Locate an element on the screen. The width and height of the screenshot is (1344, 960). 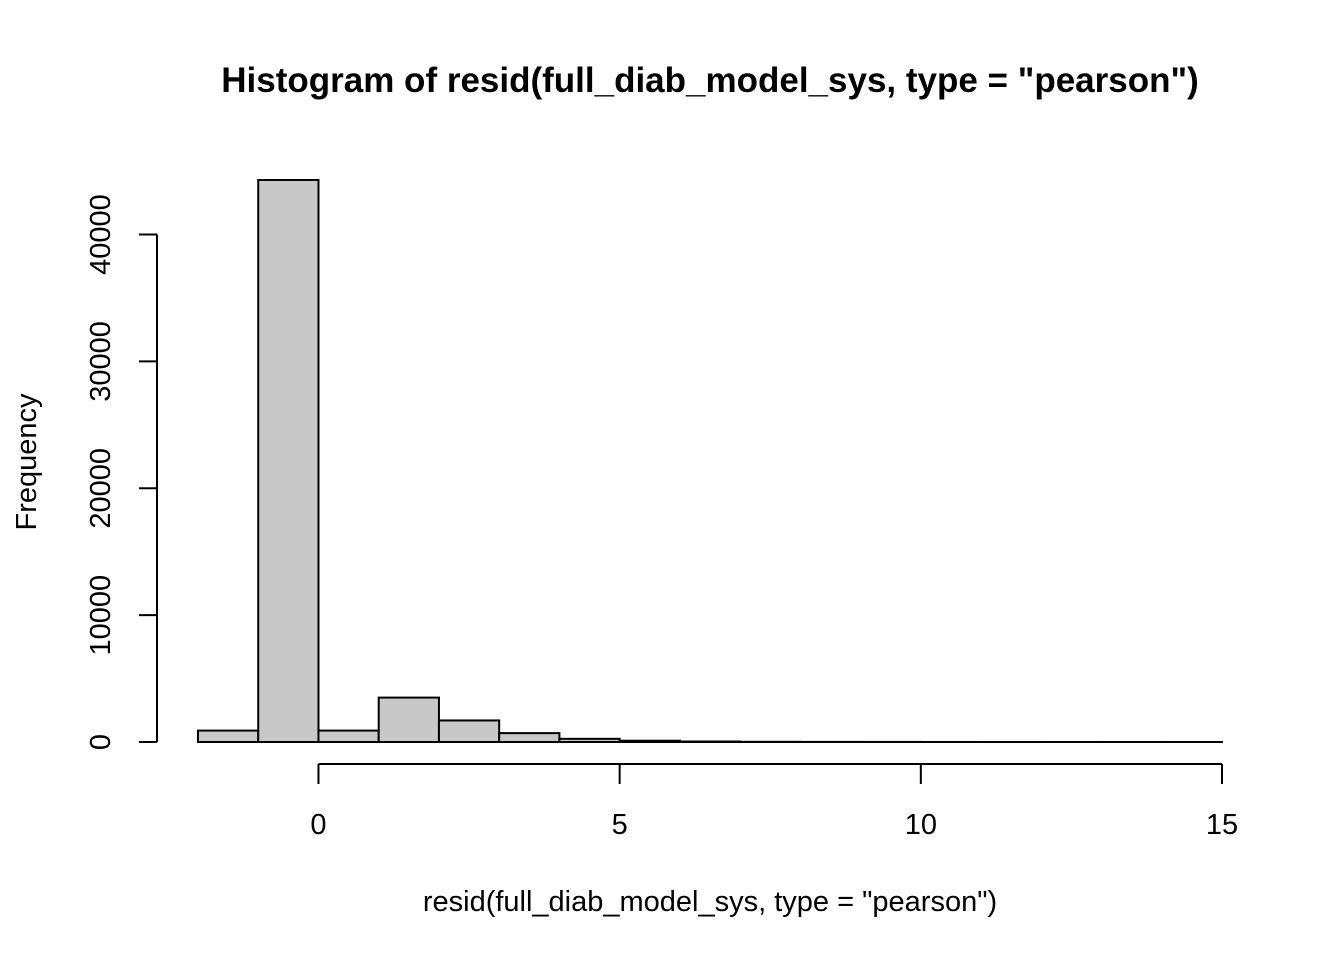
x-axis-ticks: 0 5 10 15 is located at coordinates (774, 802).